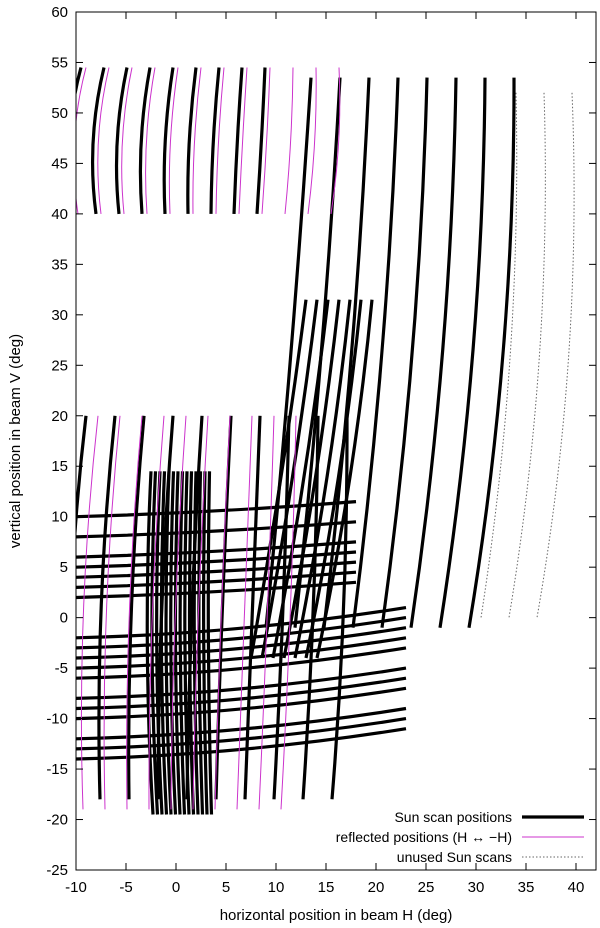  What do you see at coordinates (57, 820) in the screenshot?
I see `y-tick-label: -20` at bounding box center [57, 820].